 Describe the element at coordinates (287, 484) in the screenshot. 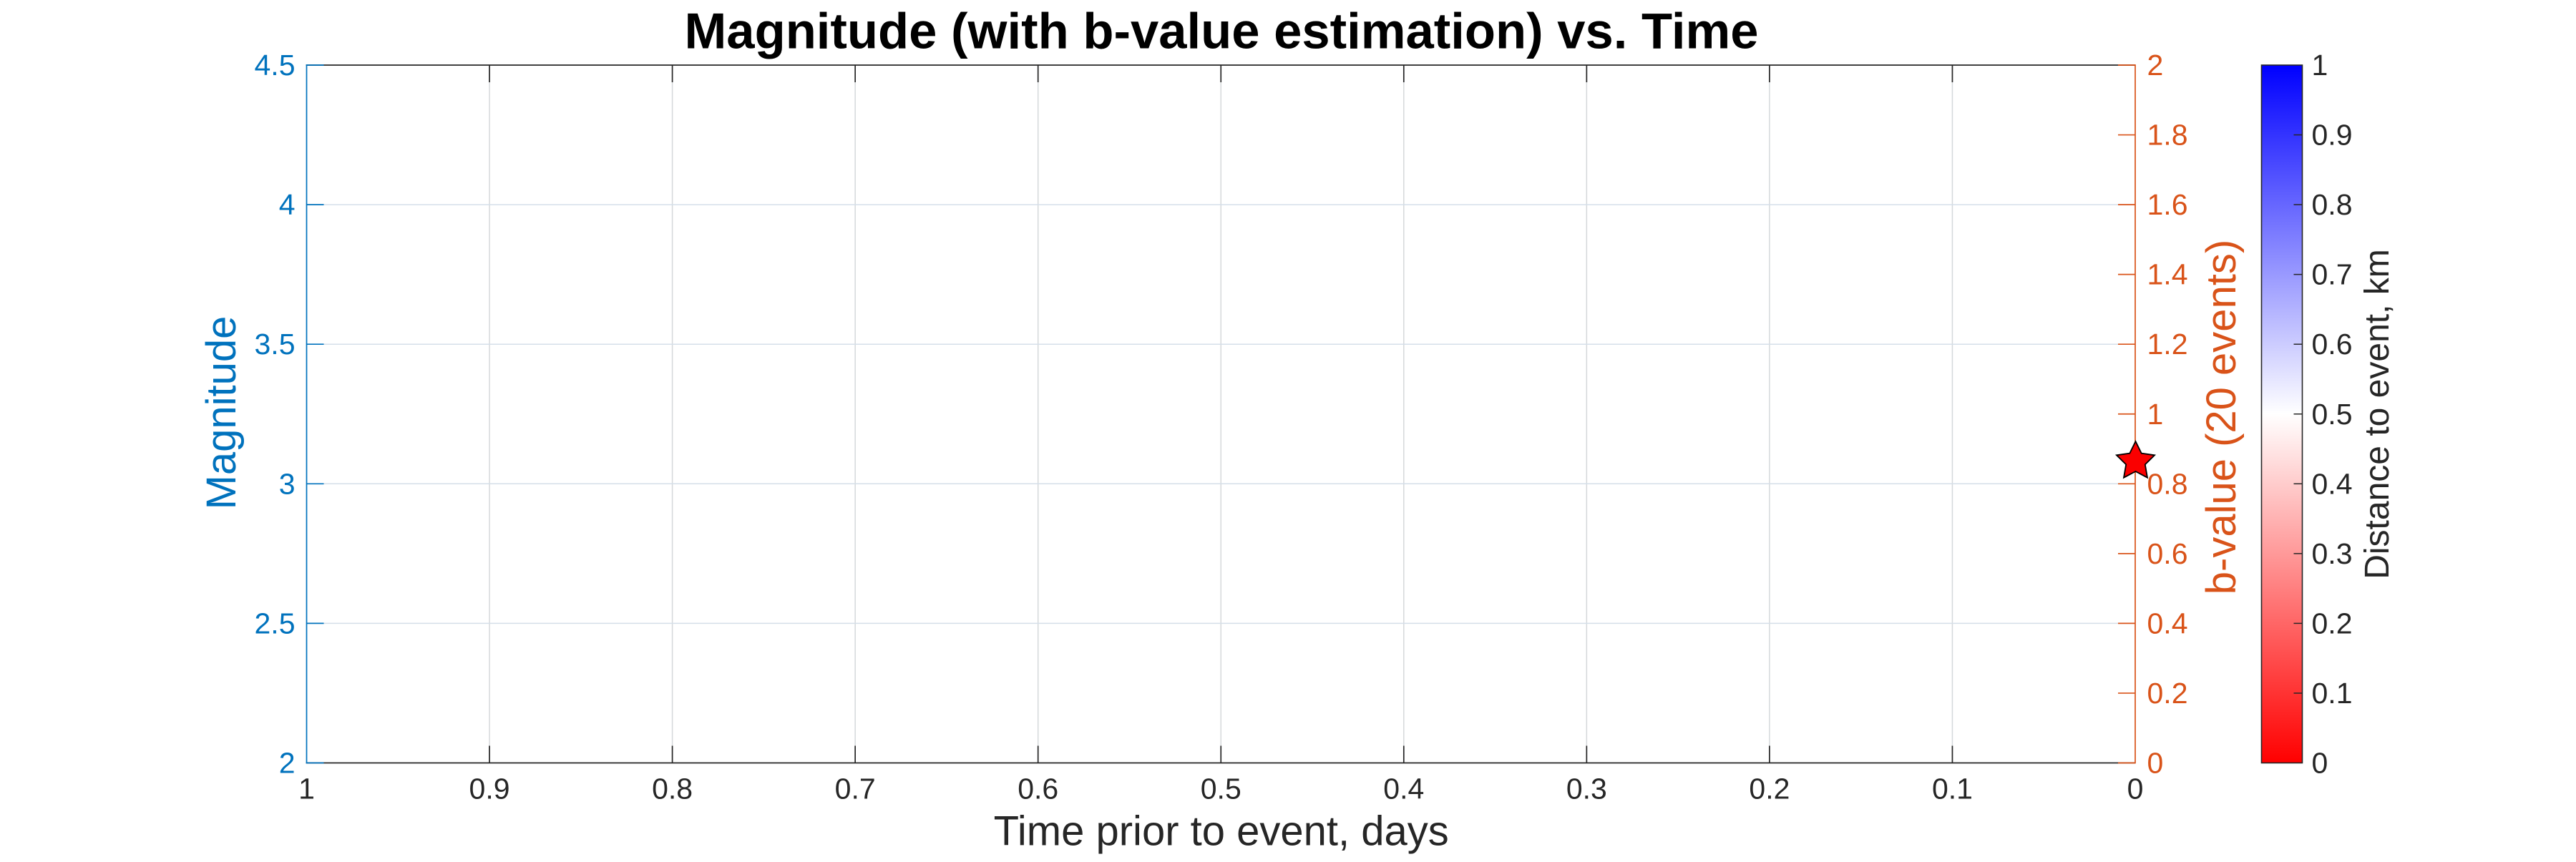

I see `svg-text: 3` at that location.